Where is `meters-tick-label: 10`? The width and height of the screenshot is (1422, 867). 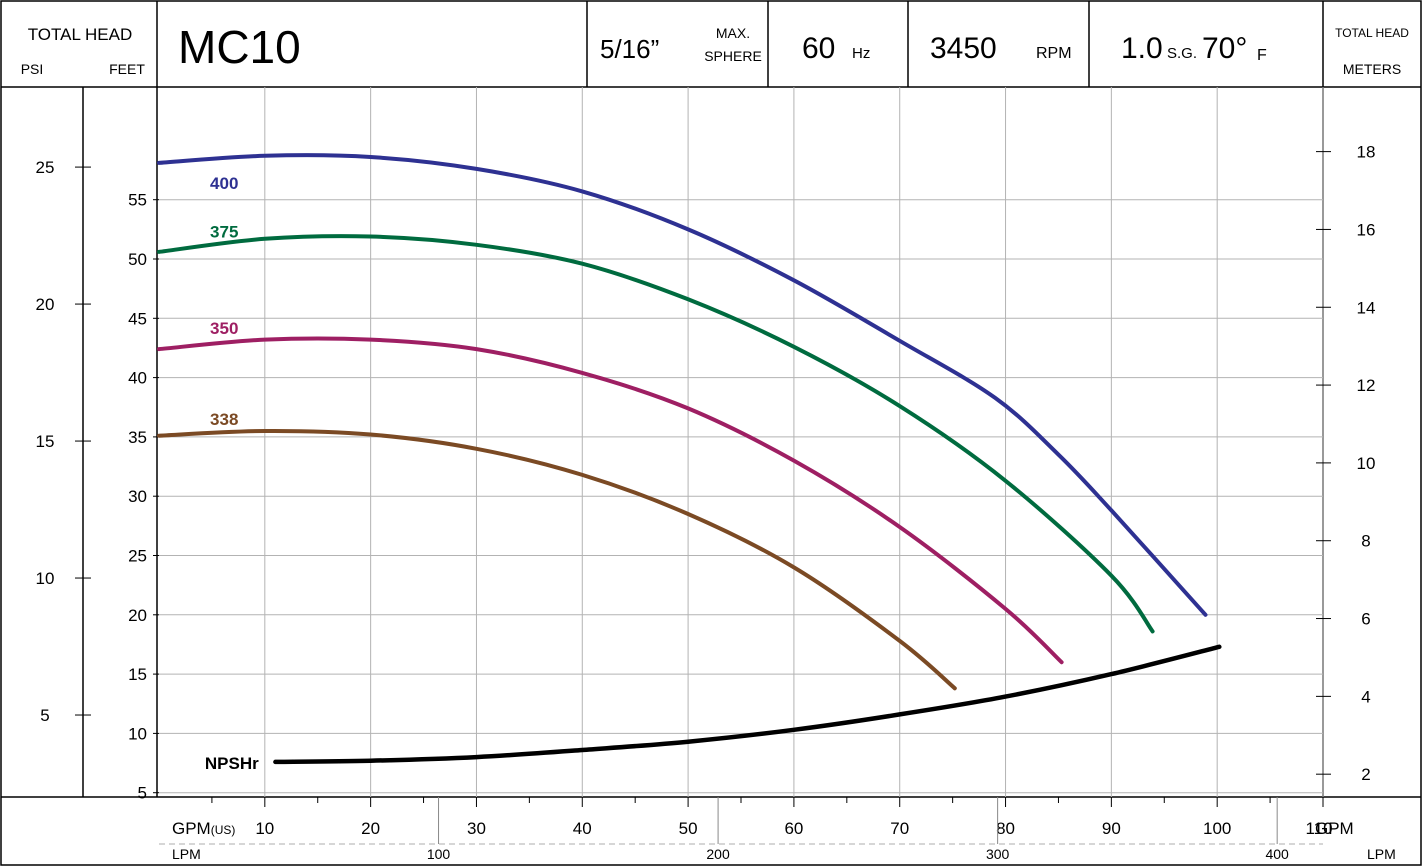
meters-tick-label: 10 is located at coordinates (1366, 463).